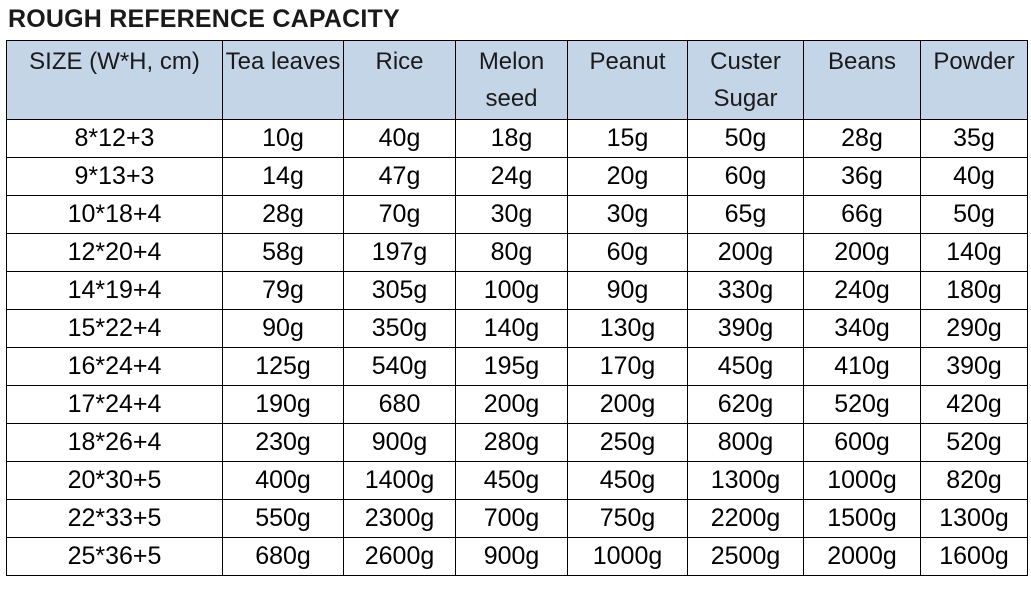 This screenshot has height=597, width=1031. Describe the element at coordinates (399, 80) in the screenshot. I see `header-rice: Rice` at that location.